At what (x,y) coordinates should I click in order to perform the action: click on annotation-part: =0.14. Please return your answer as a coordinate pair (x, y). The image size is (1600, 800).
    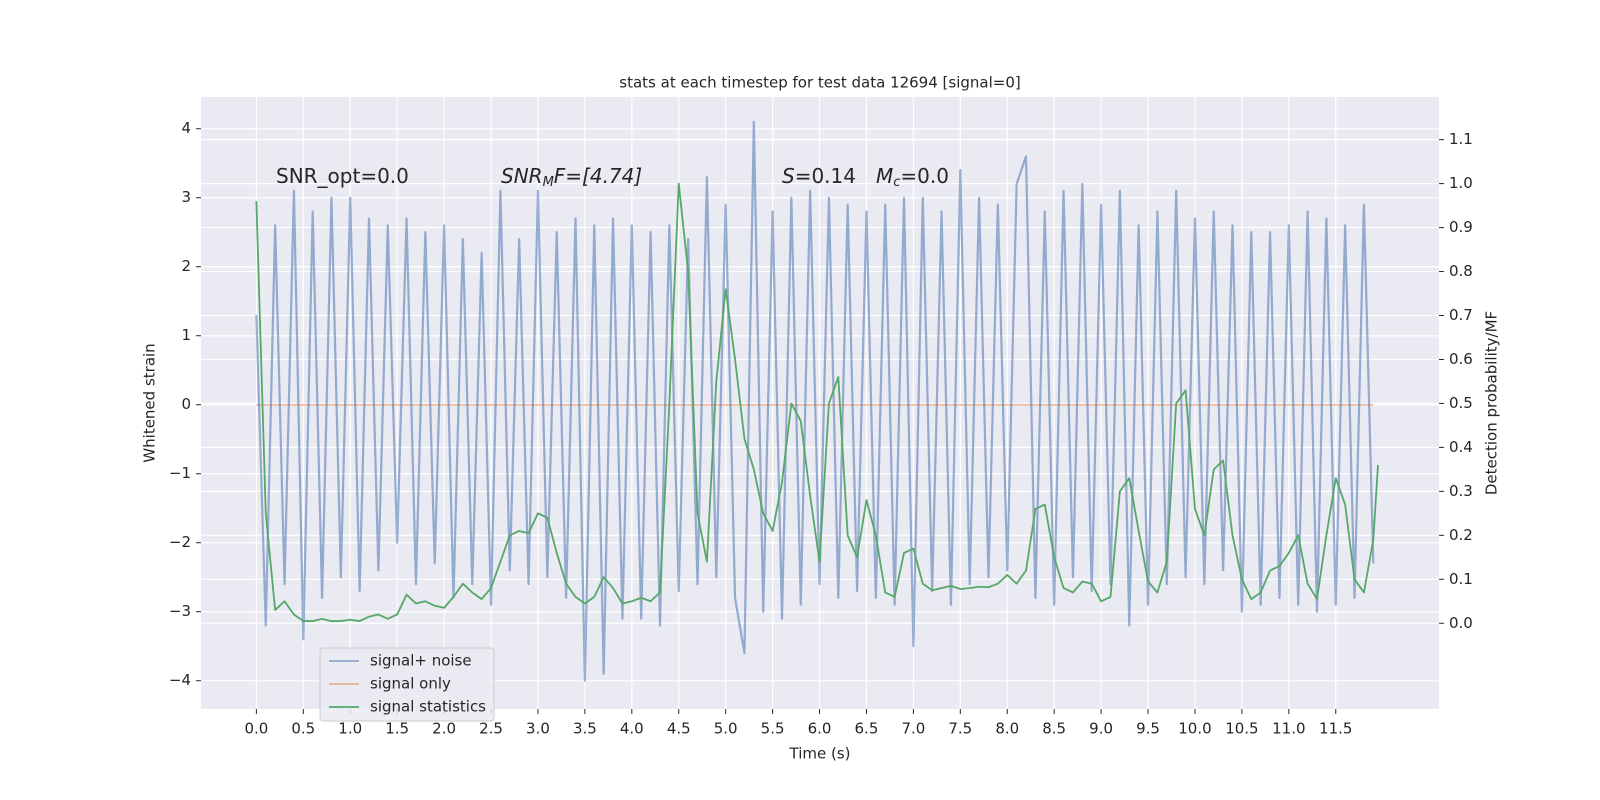
    Looking at the image, I should click on (825, 176).